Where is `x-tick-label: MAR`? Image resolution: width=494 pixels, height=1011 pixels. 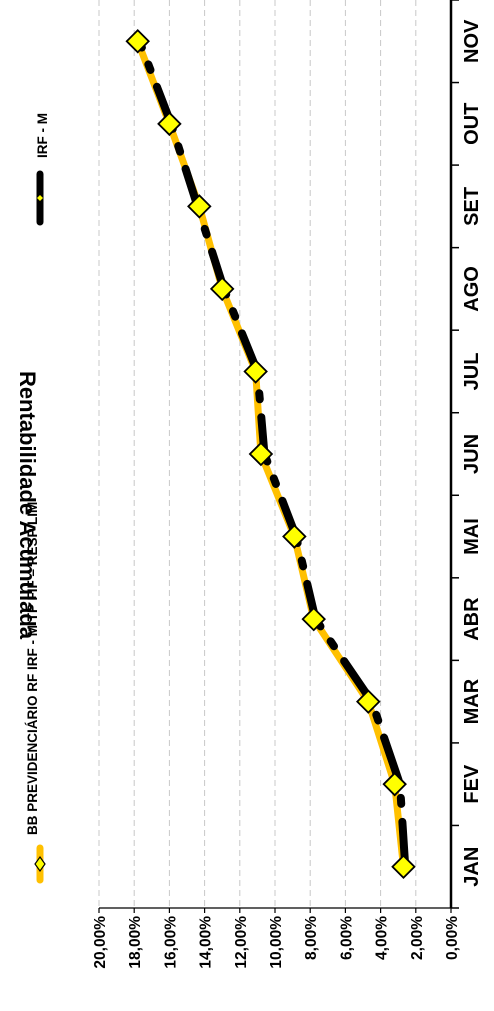
x-tick-label: MAR is located at coordinates (472, 701).